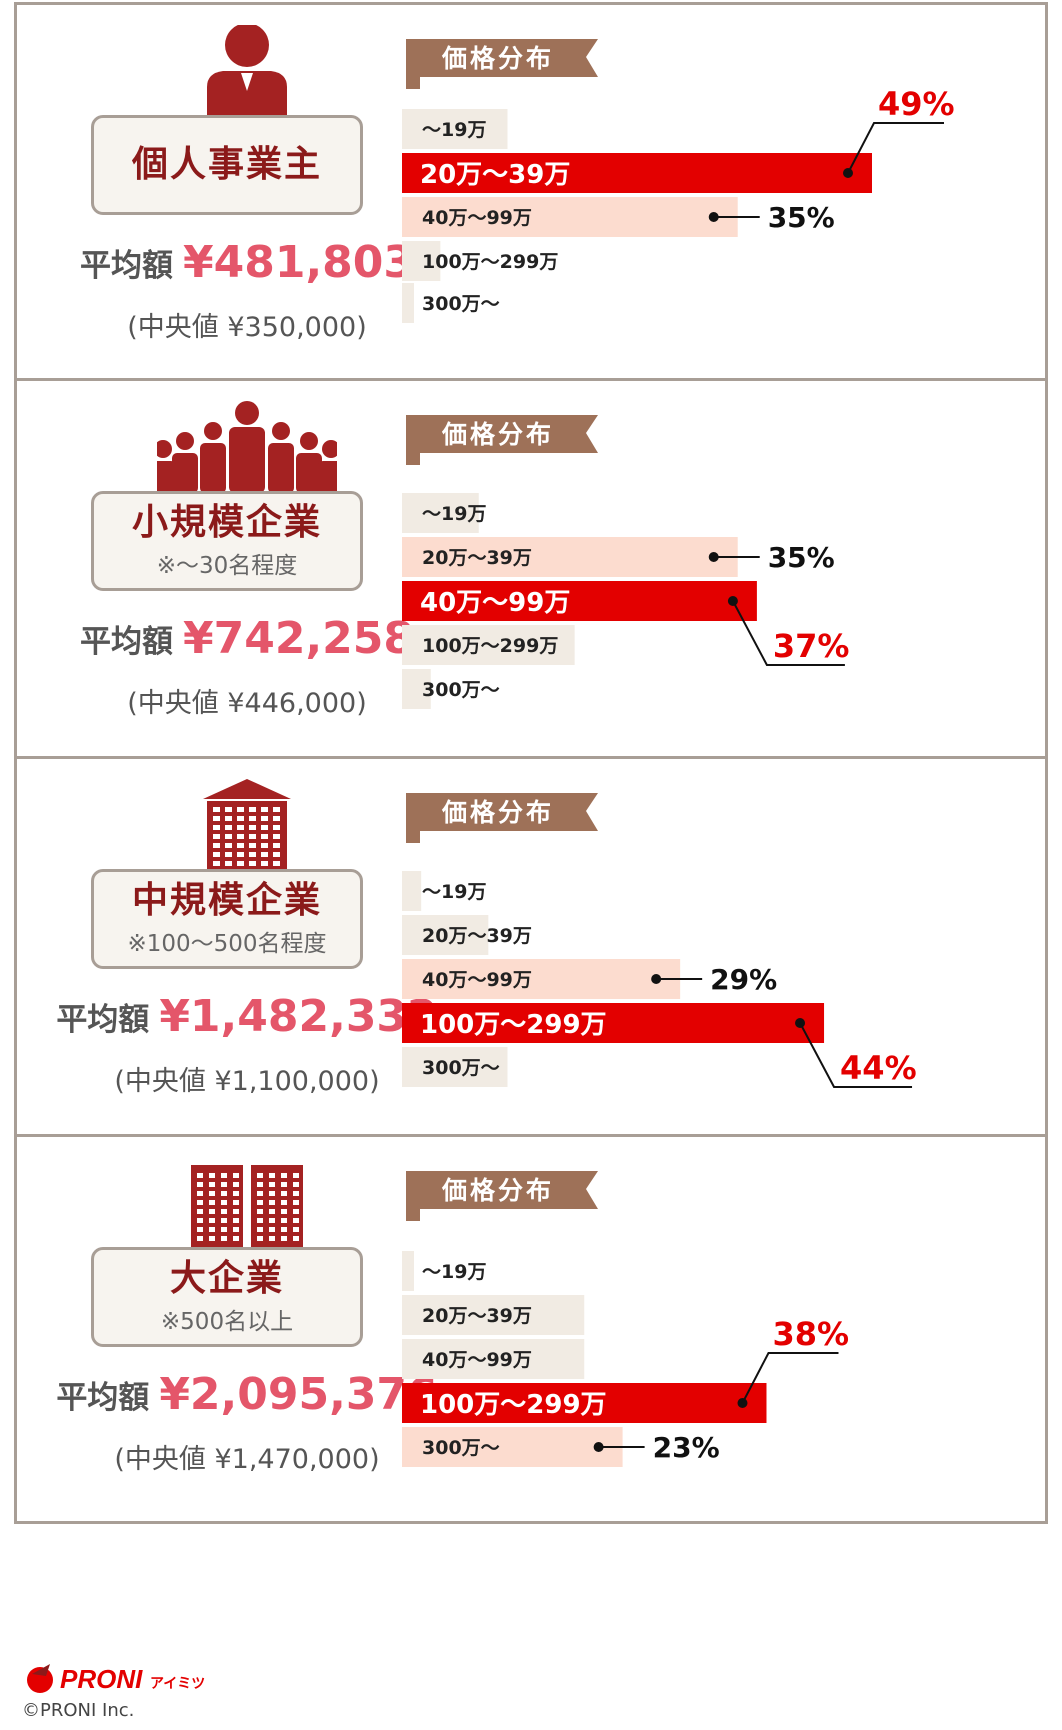  Describe the element at coordinates (226, 901) in the screenshot. I see `segment-name: 中規模企業` at that location.